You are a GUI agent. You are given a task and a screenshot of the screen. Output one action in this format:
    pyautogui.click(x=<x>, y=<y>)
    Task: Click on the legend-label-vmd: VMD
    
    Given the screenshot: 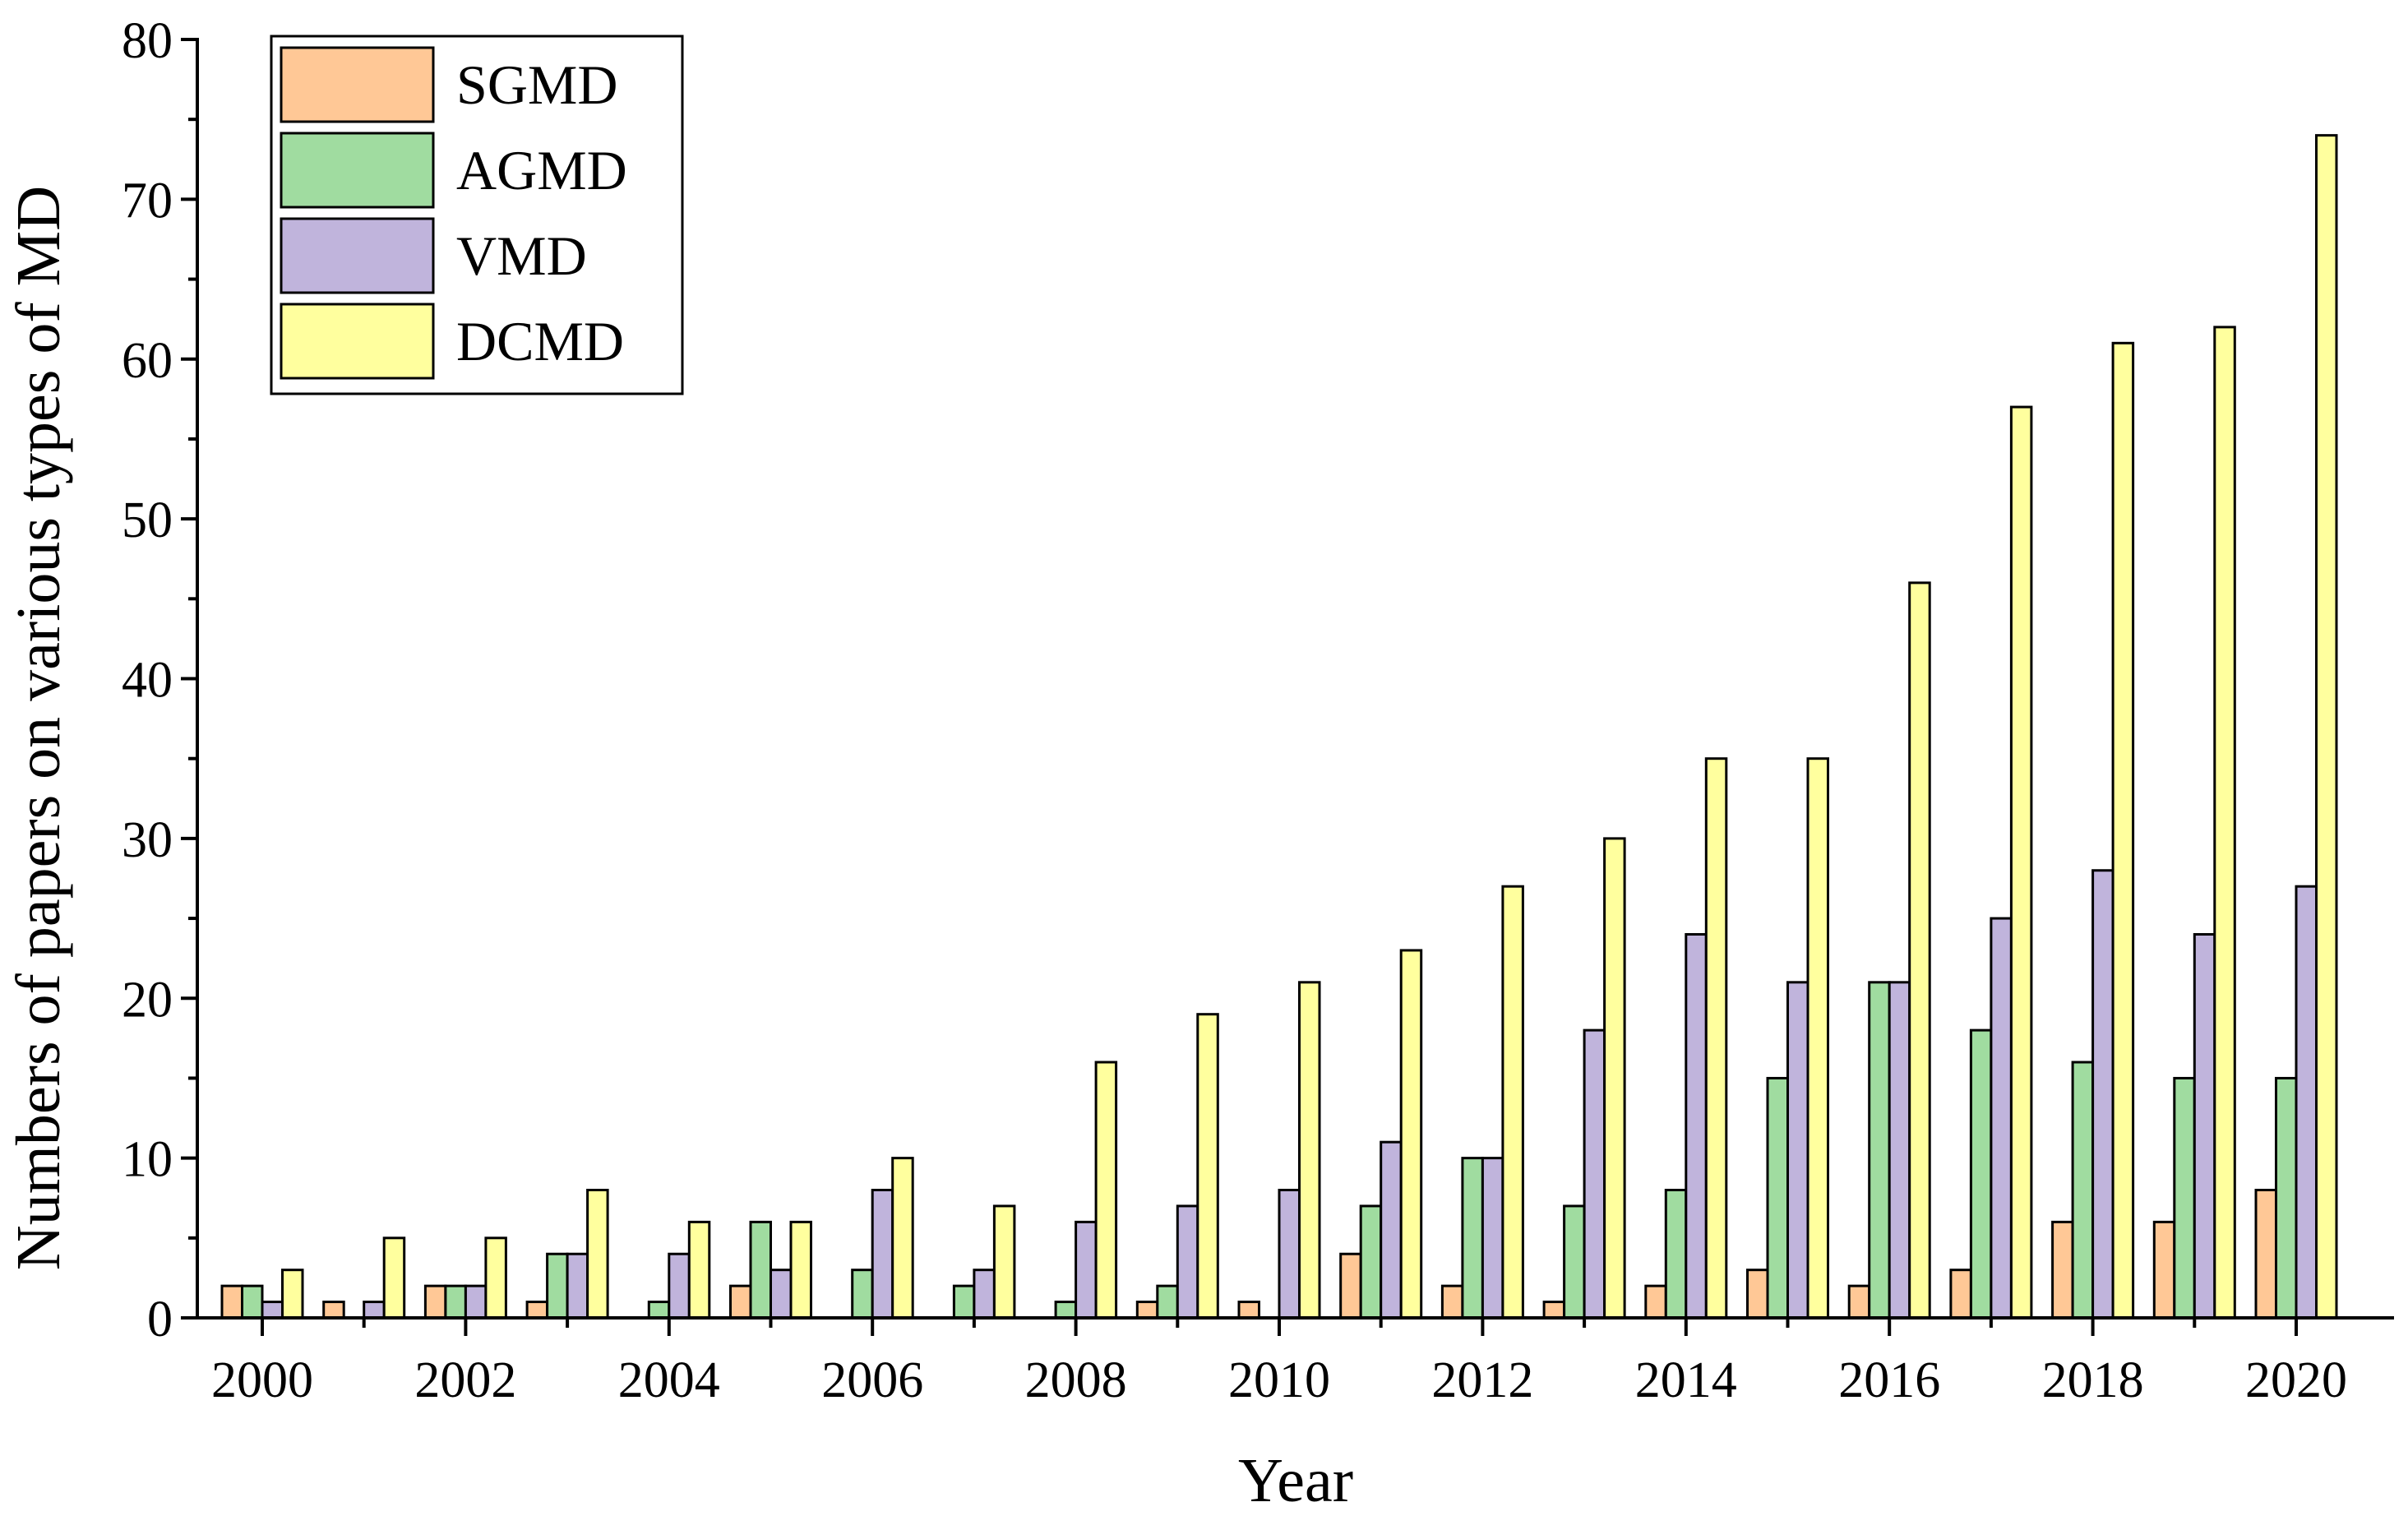 What is the action you would take?
    pyautogui.click(x=521, y=255)
    